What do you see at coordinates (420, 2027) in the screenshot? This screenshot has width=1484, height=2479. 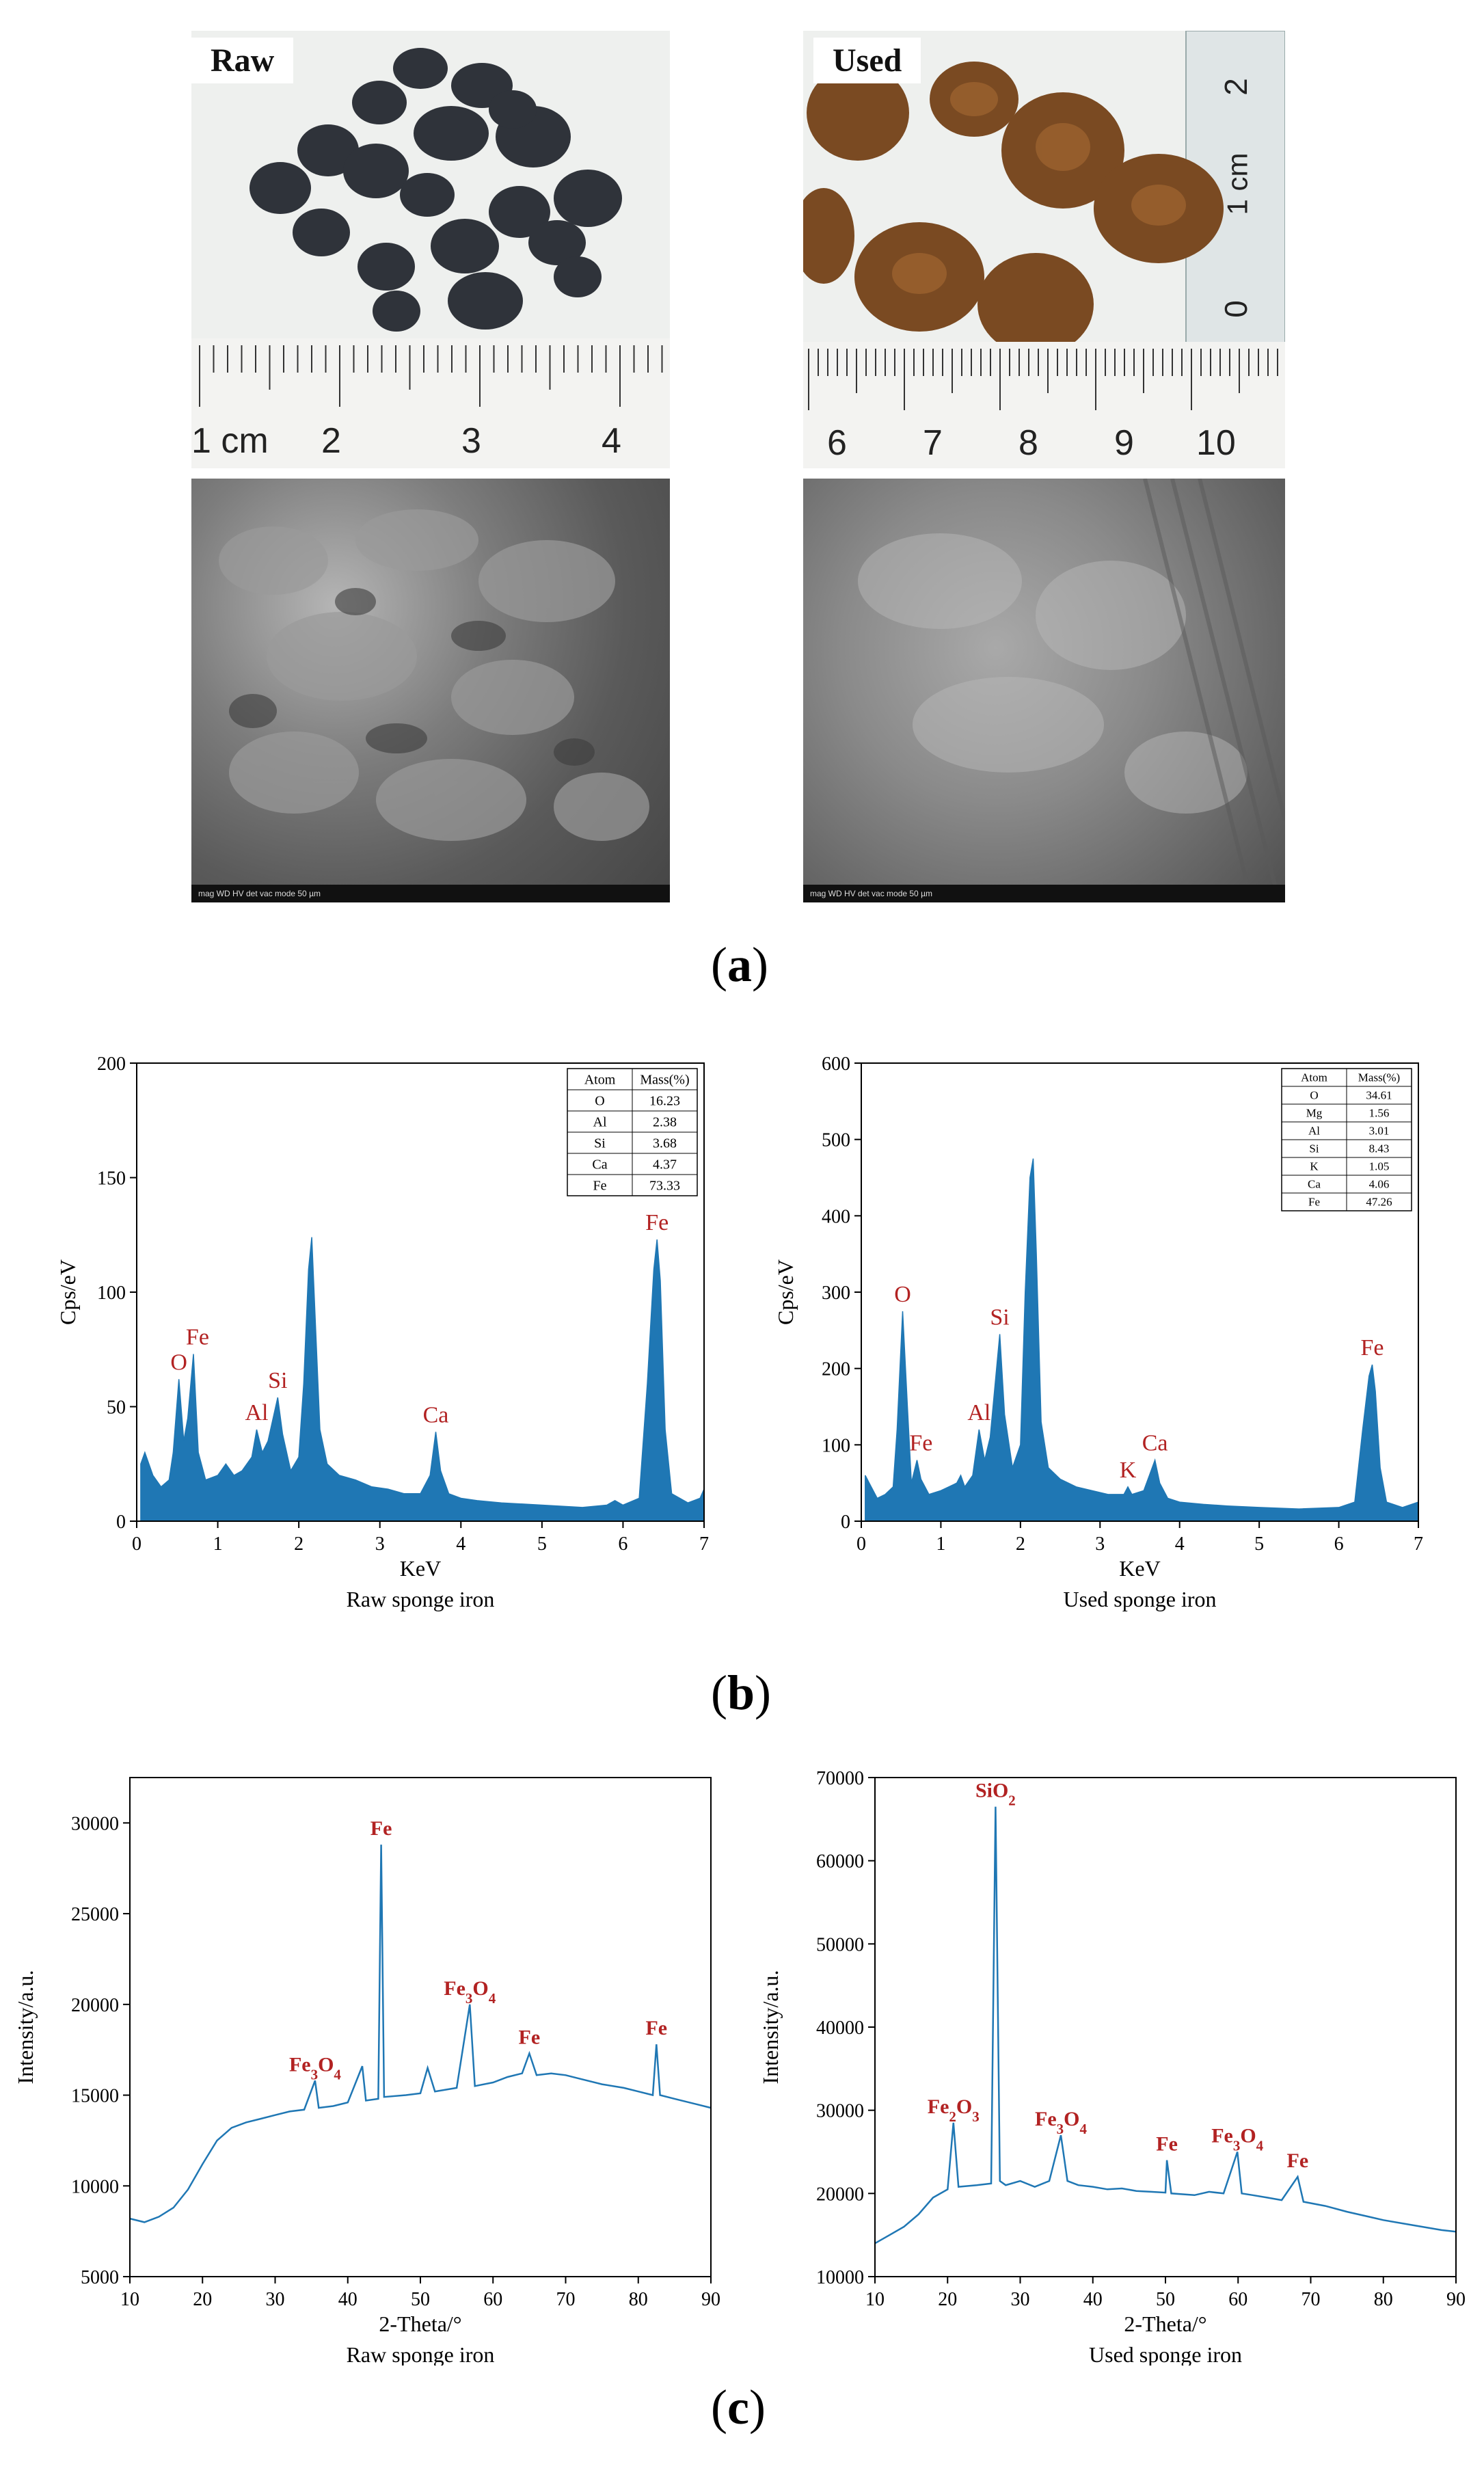 I see `plot-frame` at bounding box center [420, 2027].